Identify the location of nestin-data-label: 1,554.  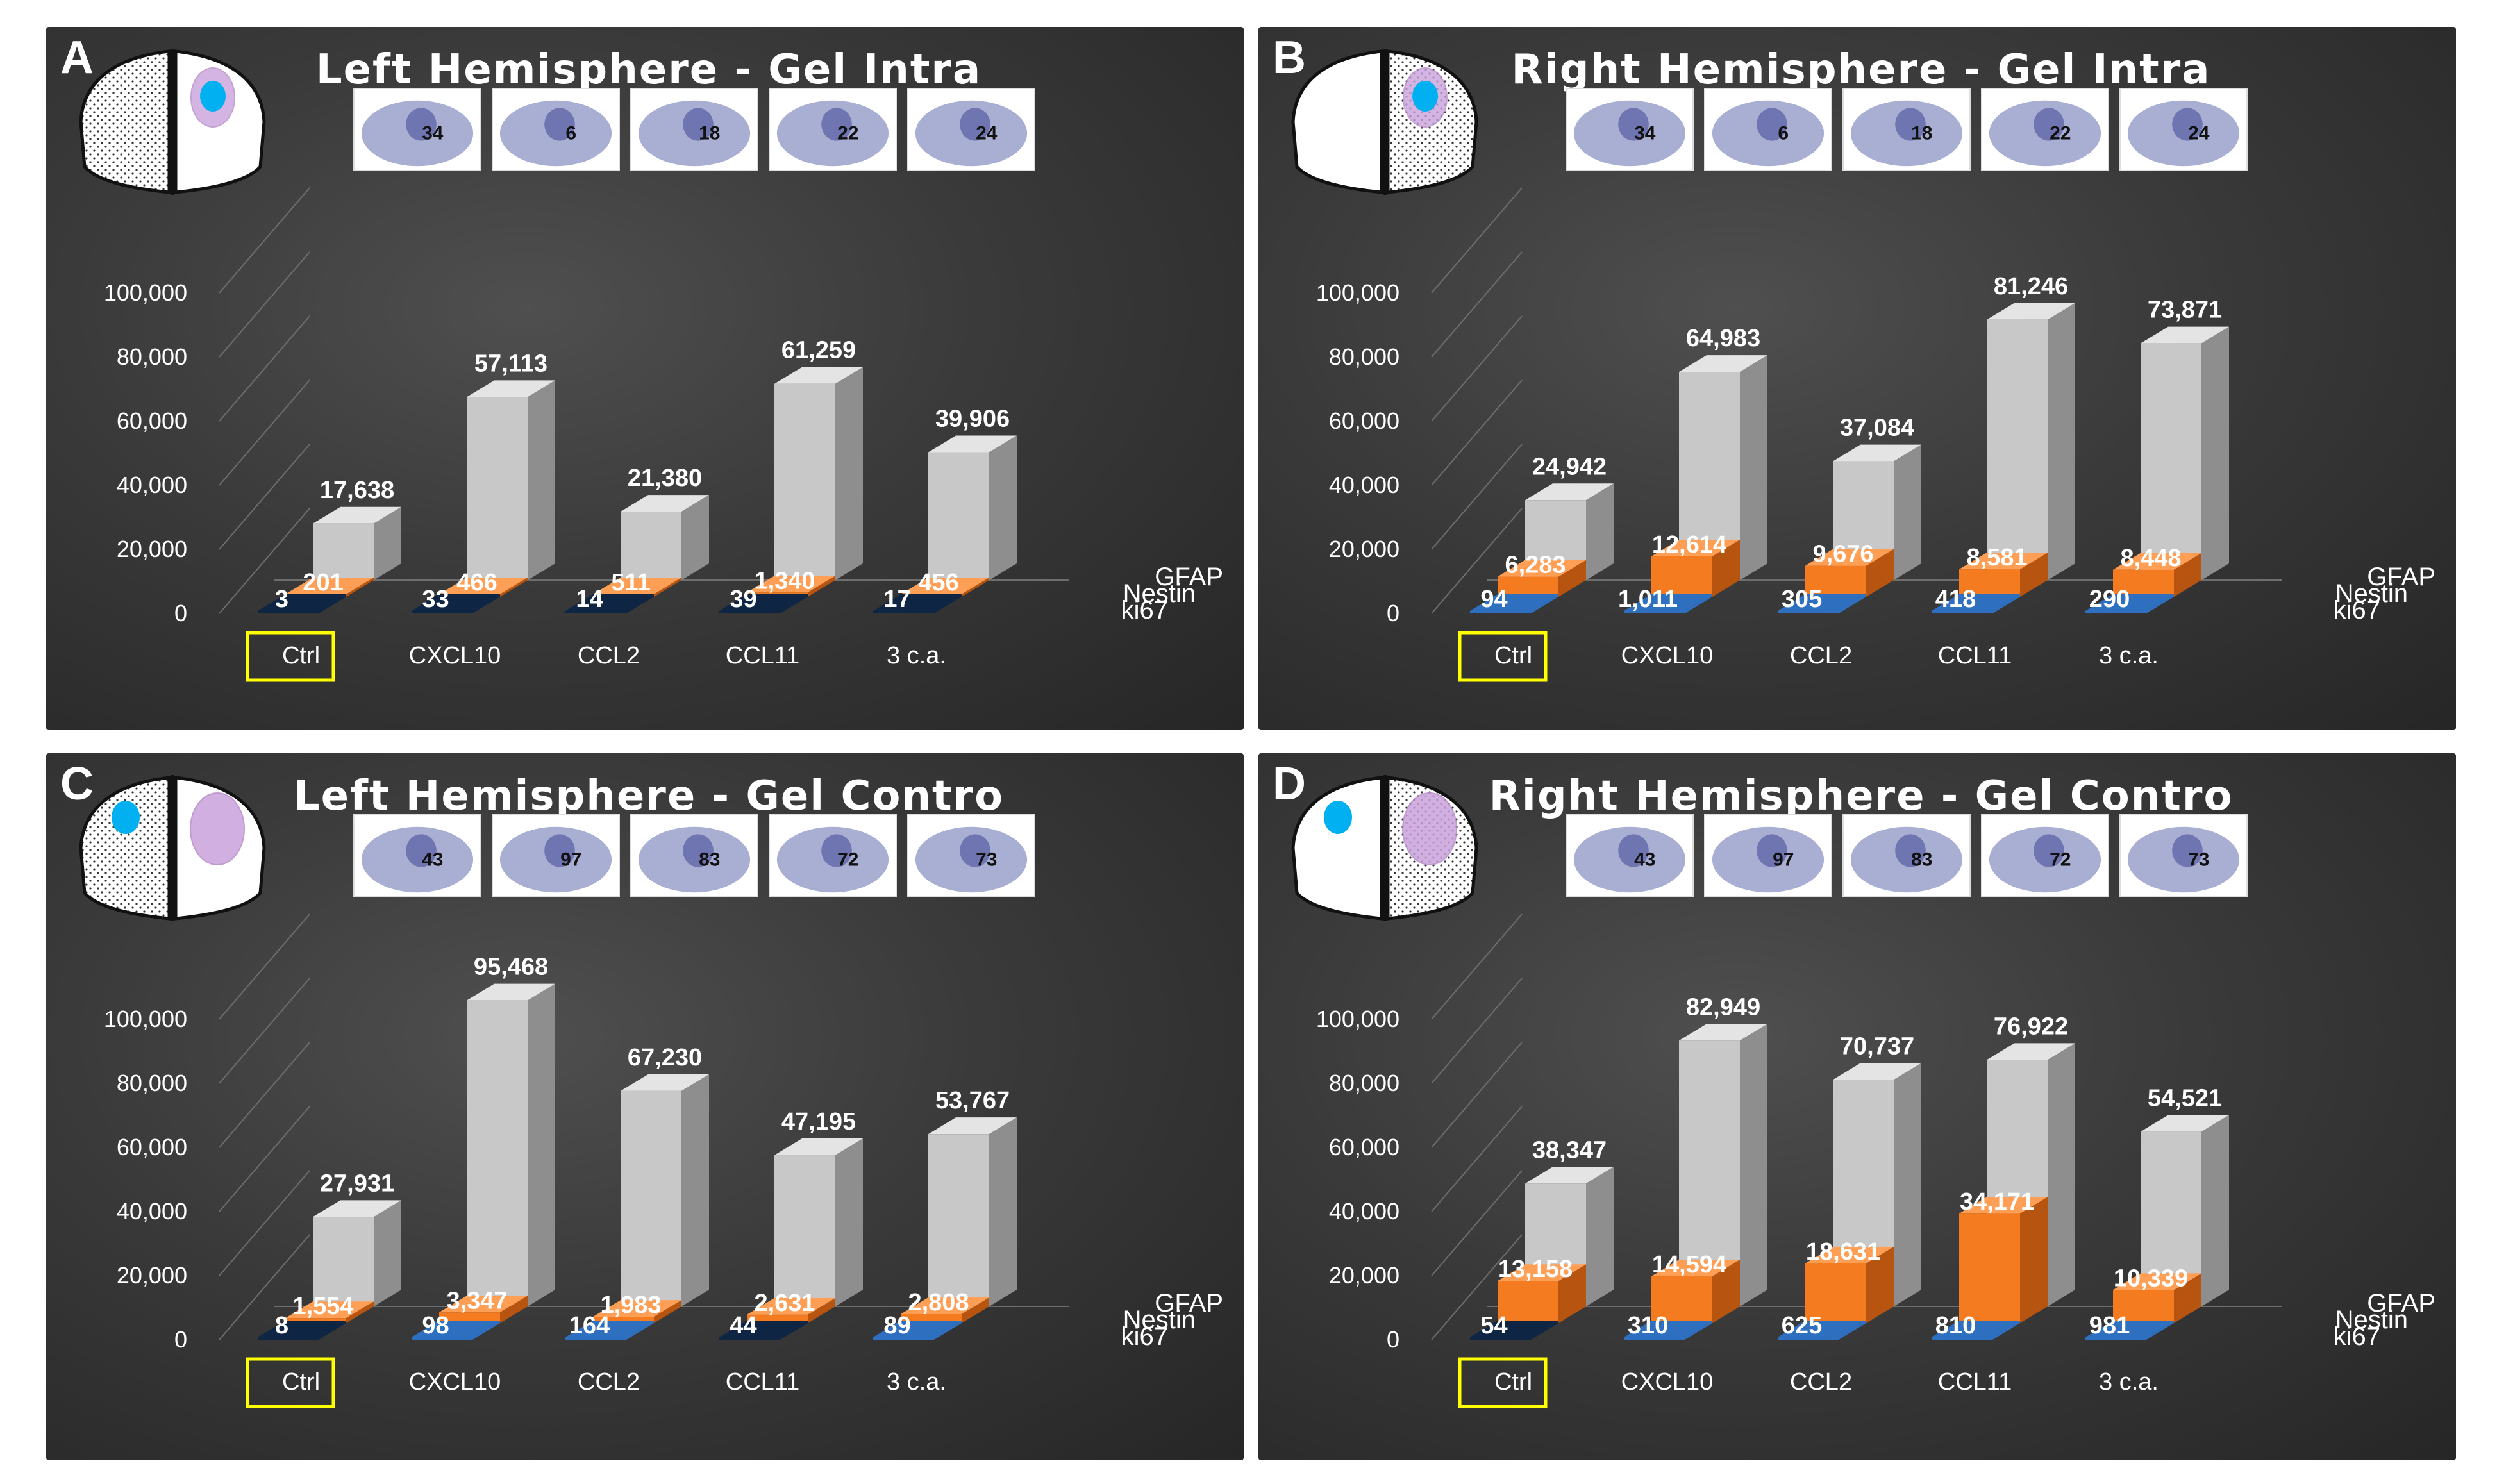
(322, 1306).